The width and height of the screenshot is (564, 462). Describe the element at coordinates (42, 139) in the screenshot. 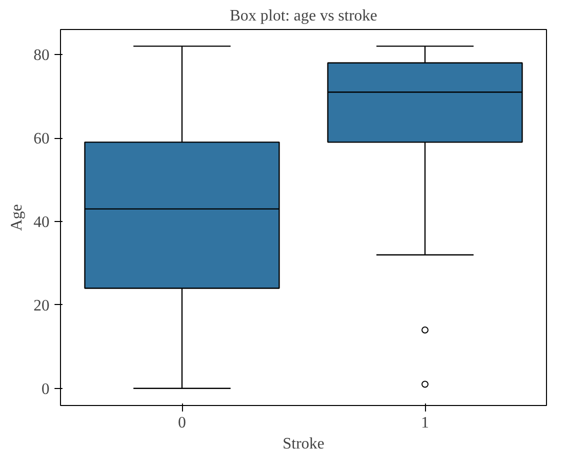

I see `y-tick-label: 60` at that location.